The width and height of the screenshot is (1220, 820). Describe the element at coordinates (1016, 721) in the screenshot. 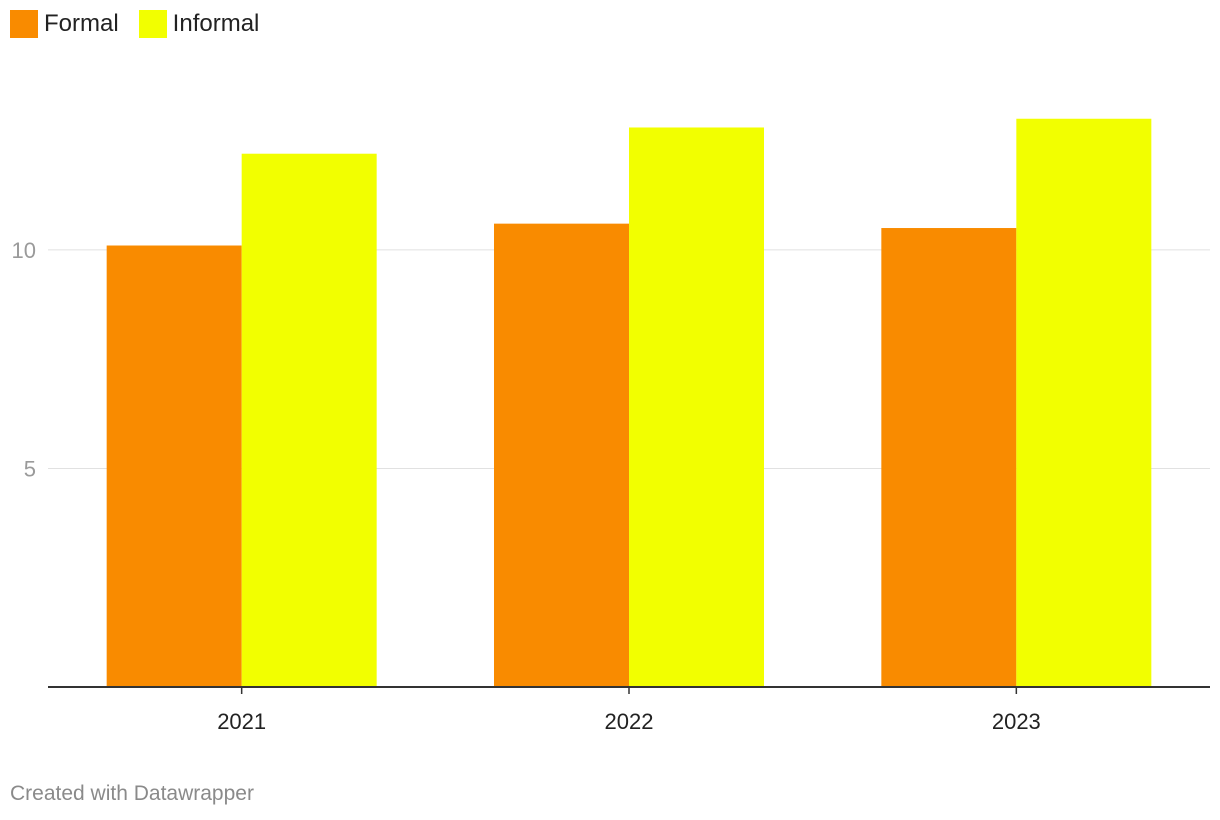

I see `x-tick-label-2023: 2023` at that location.